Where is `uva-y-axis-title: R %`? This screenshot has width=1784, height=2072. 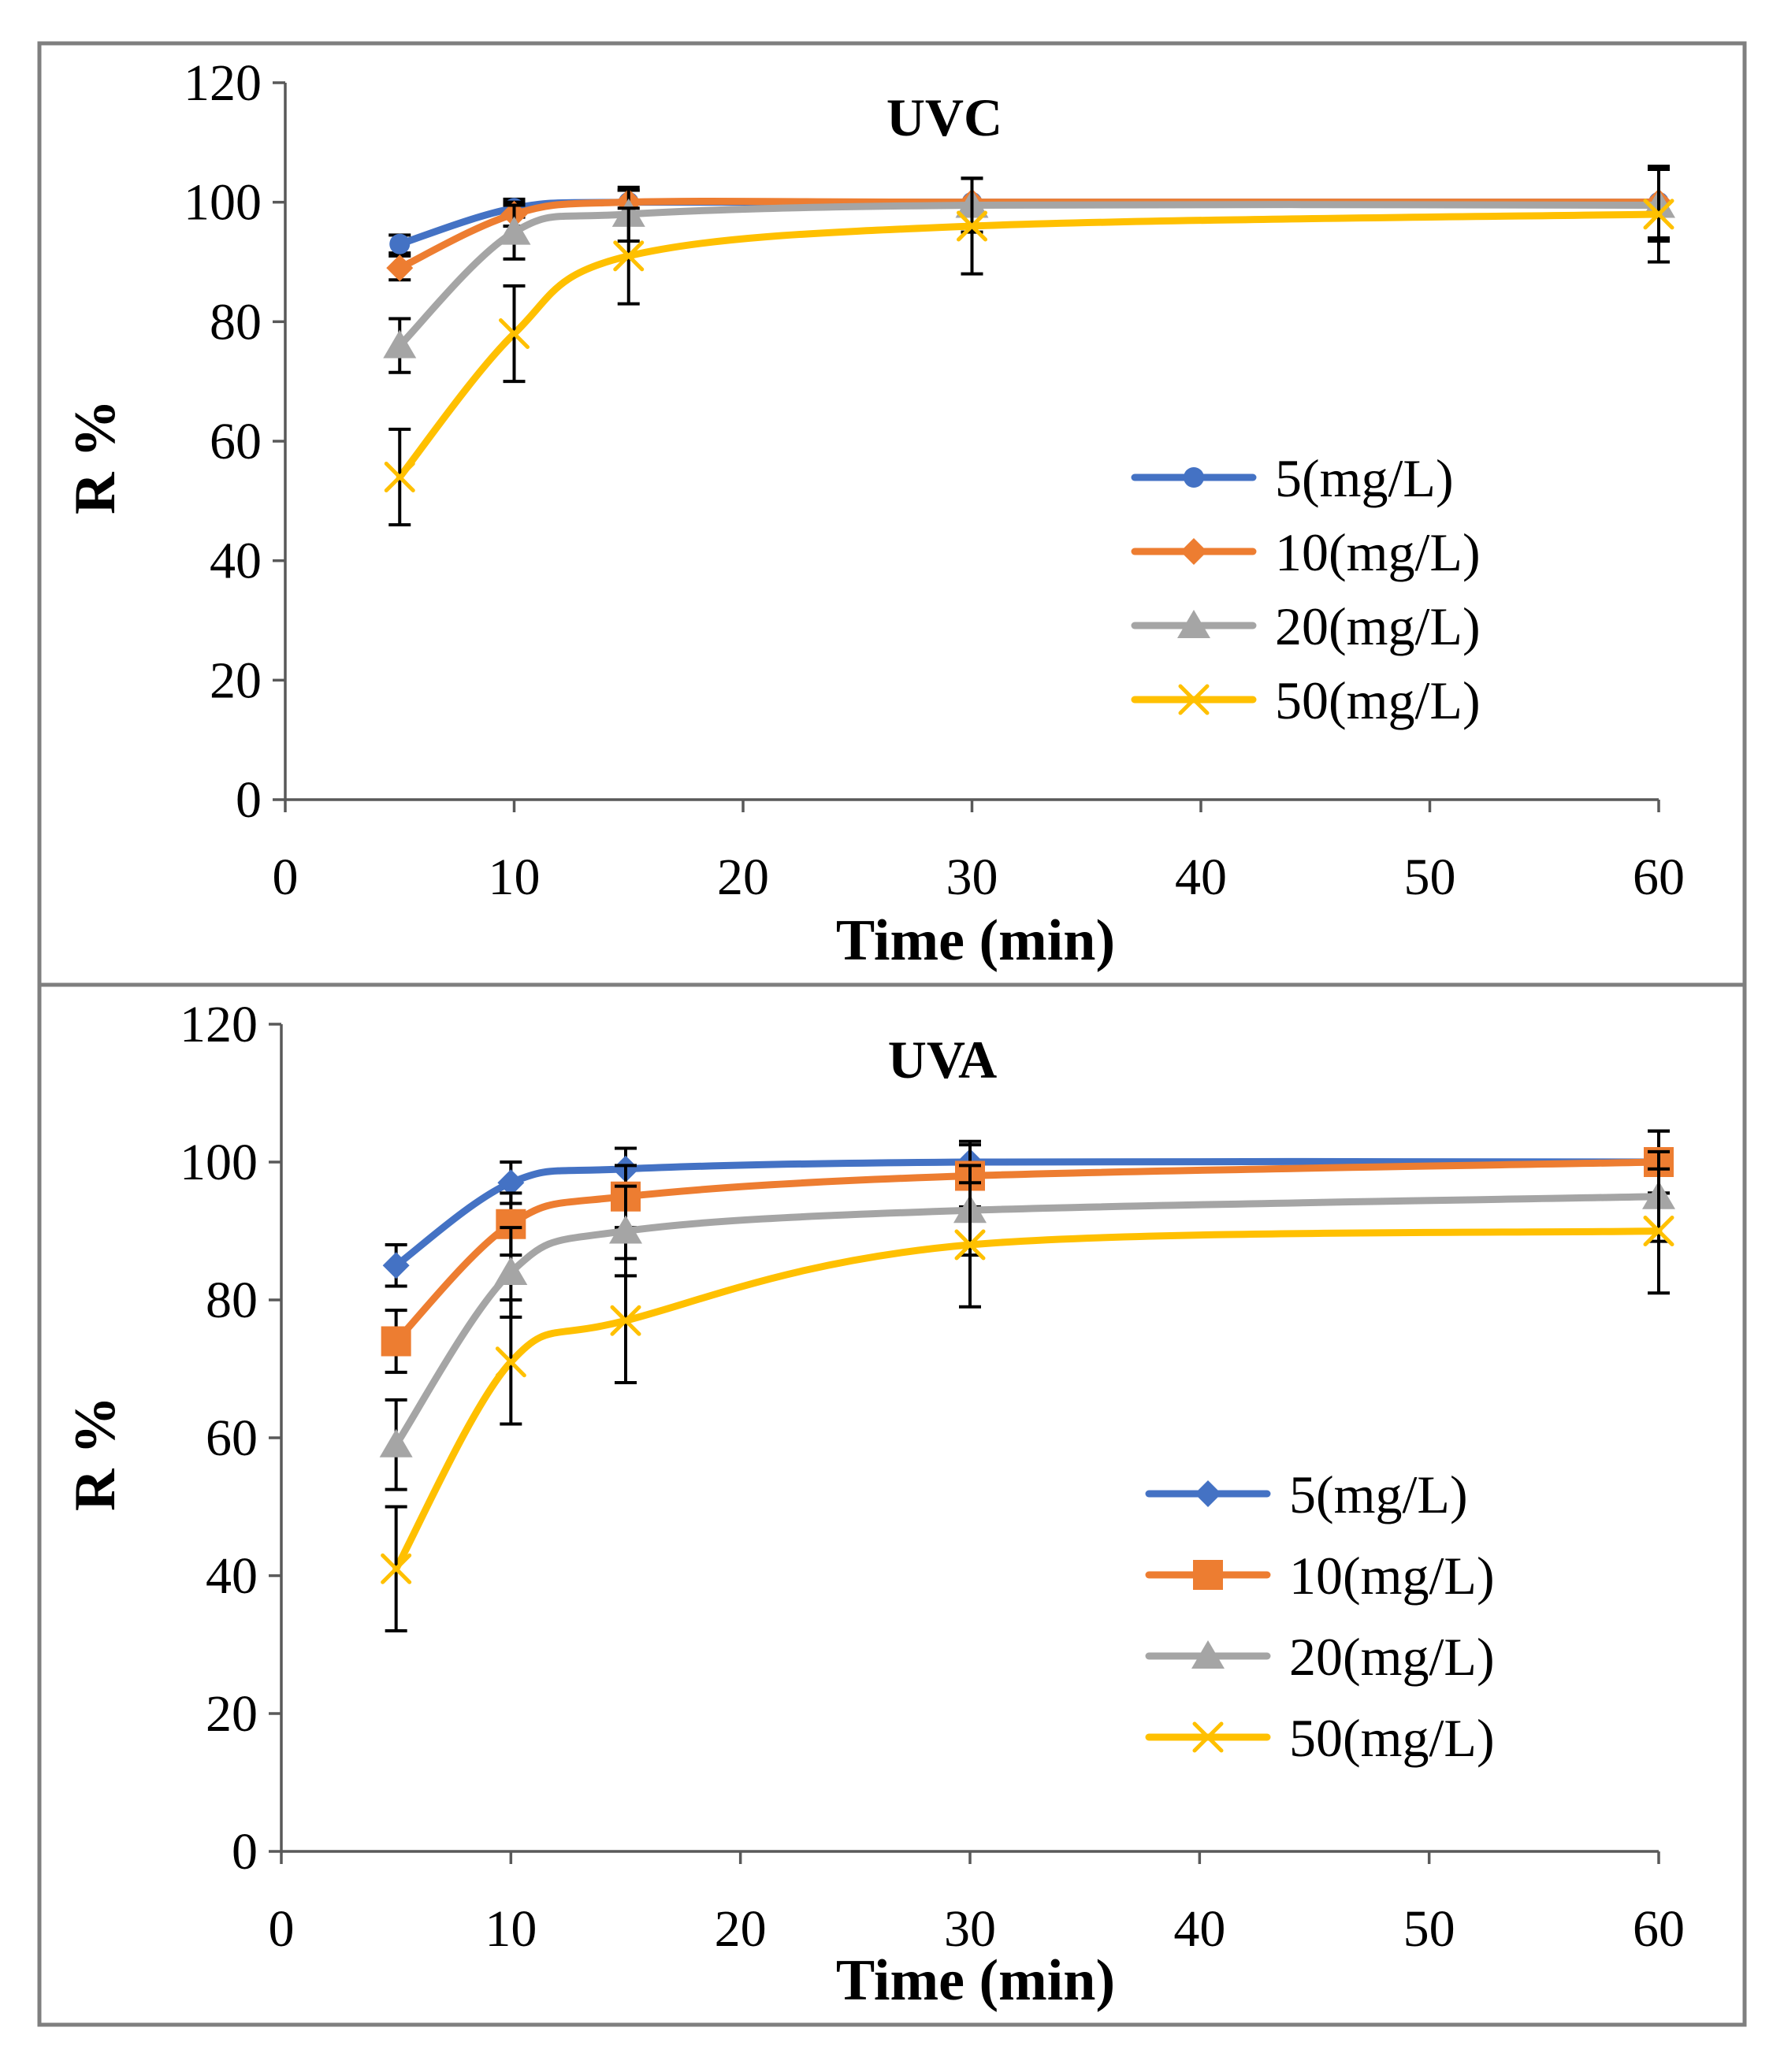
uva-y-axis-title: R % is located at coordinates (96, 1453).